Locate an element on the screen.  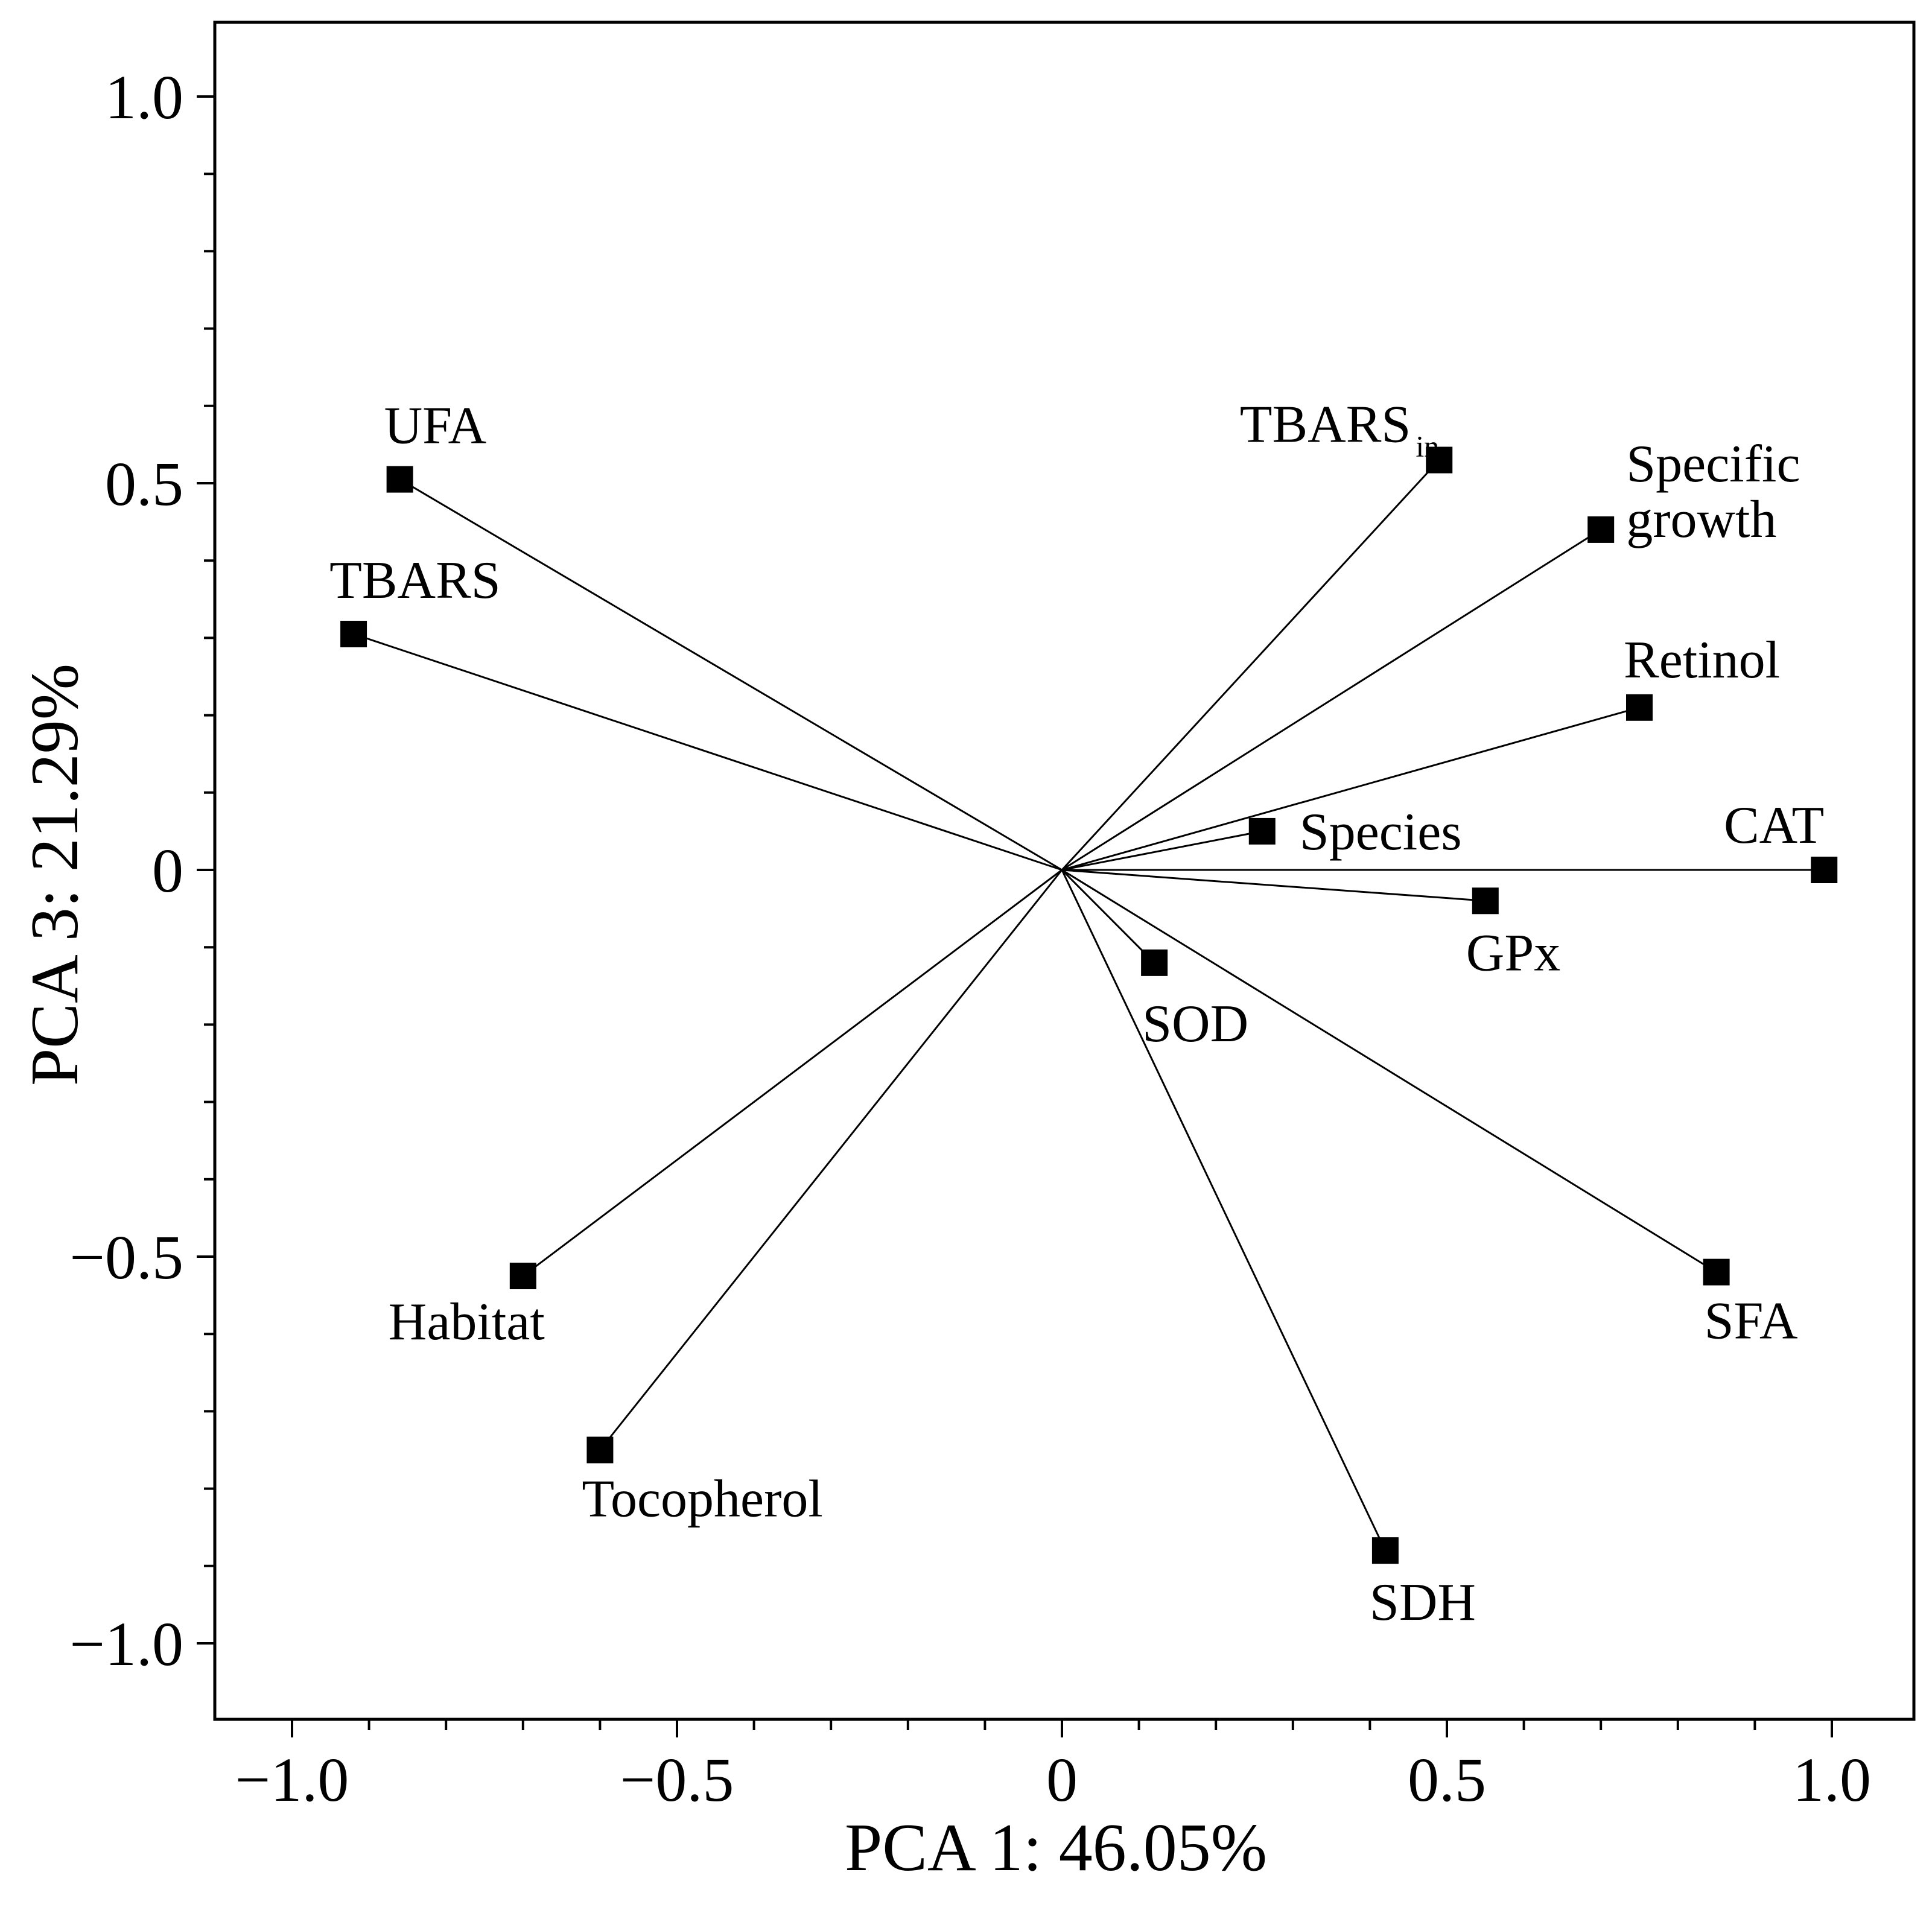
point-cat is located at coordinates (1825, 870).